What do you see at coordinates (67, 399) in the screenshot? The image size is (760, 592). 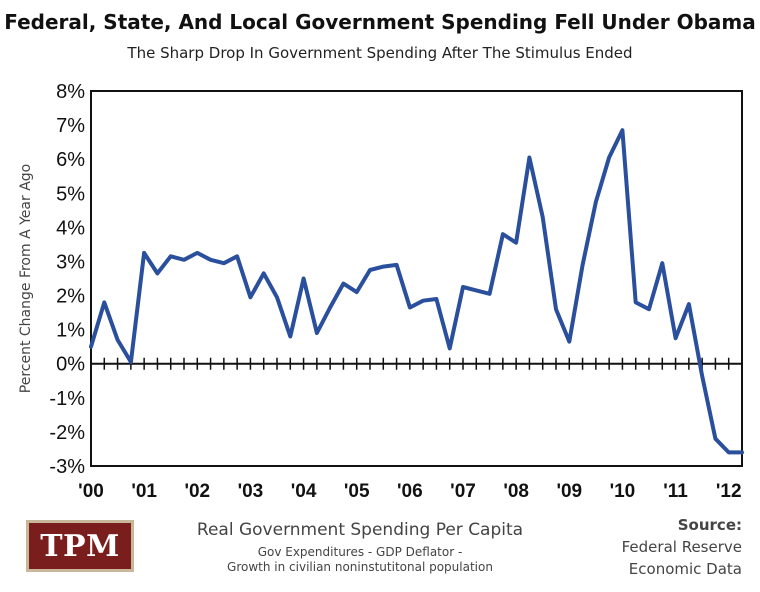 I see `y-tick-label: -1%` at bounding box center [67, 399].